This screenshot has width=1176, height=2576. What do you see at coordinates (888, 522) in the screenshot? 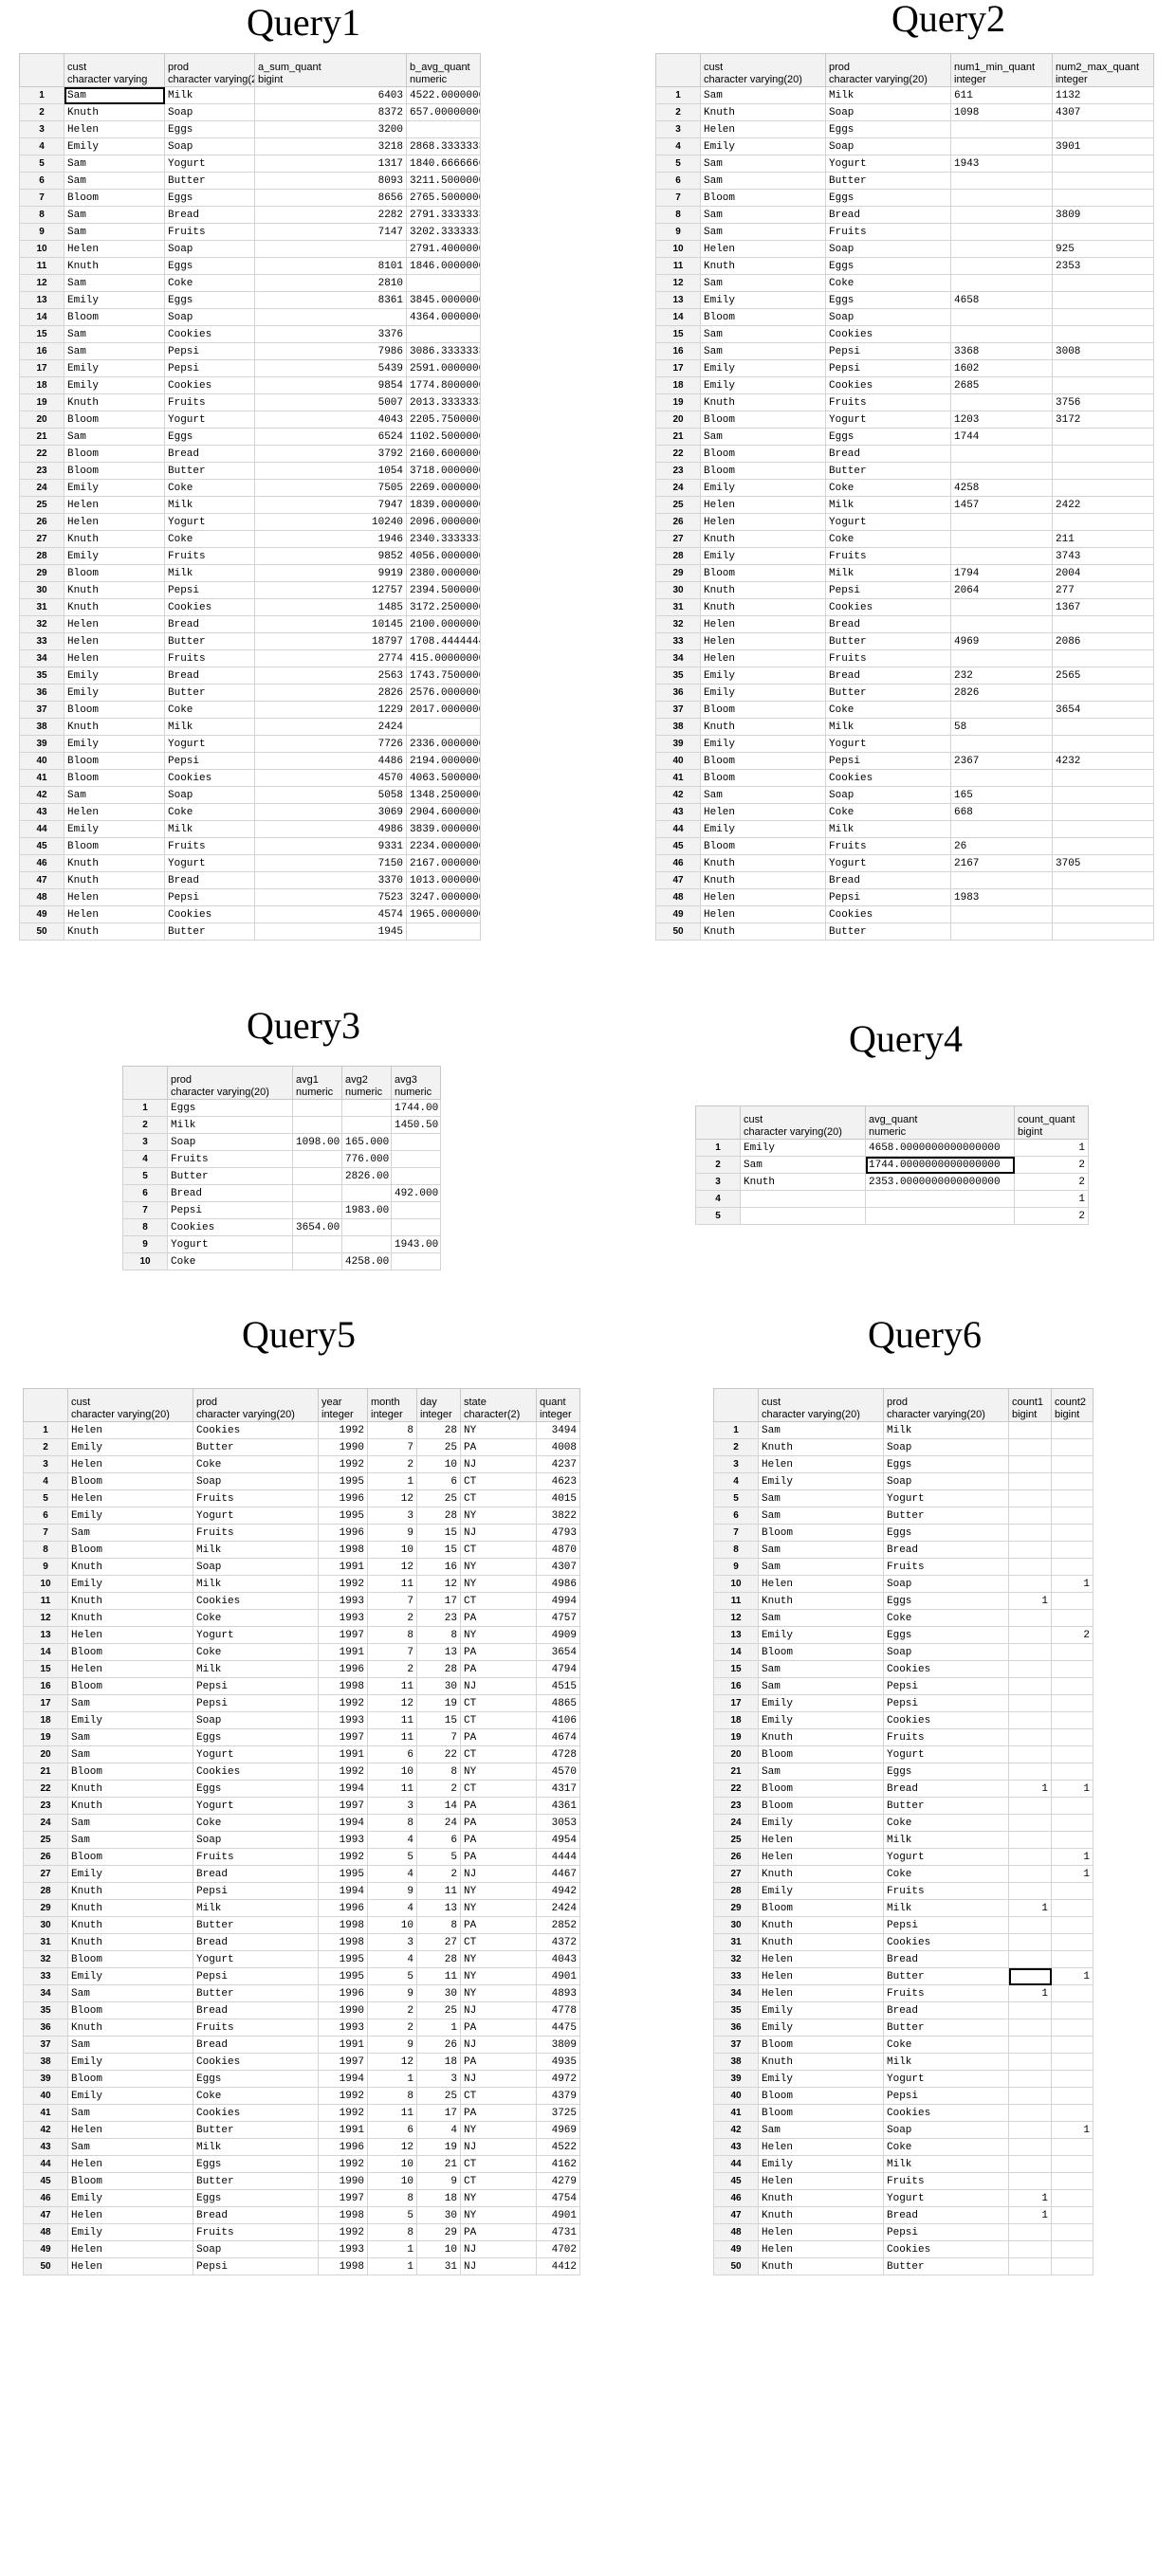
I see `table-cell: Yogurt` at bounding box center [888, 522].